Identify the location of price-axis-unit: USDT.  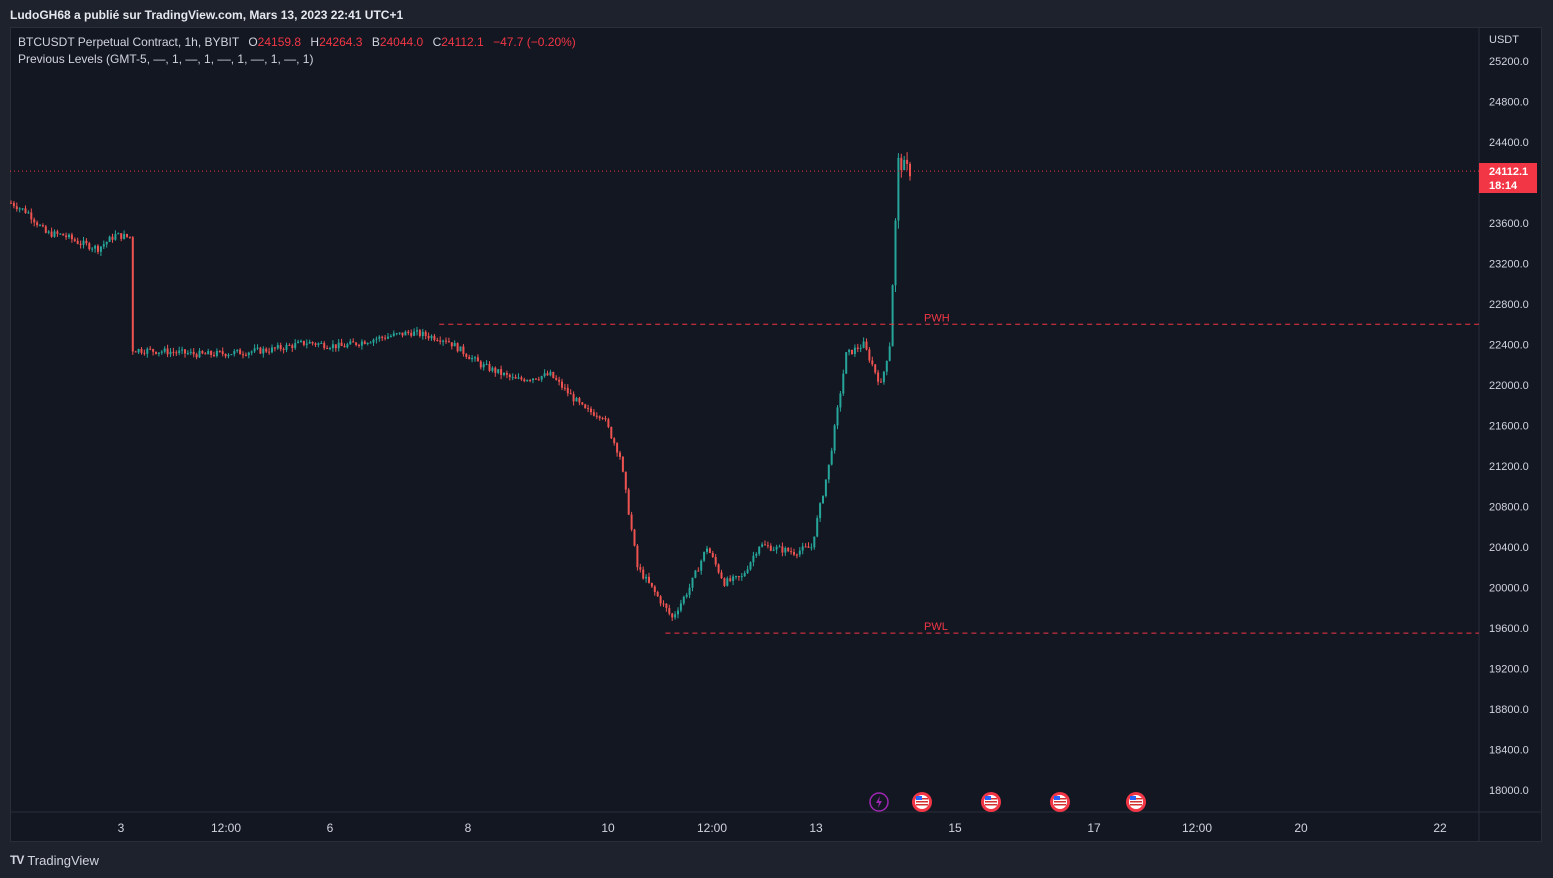
(1504, 40).